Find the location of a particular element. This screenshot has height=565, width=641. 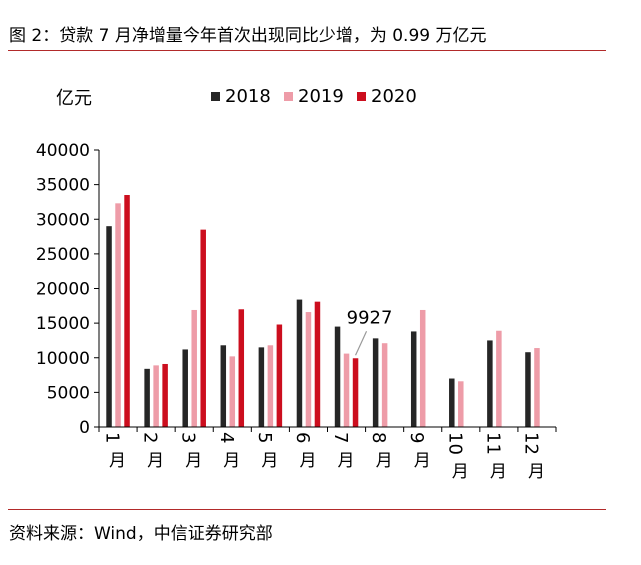

figure-source: 资料来源：Wind，中信证券研究部 is located at coordinates (141, 534).